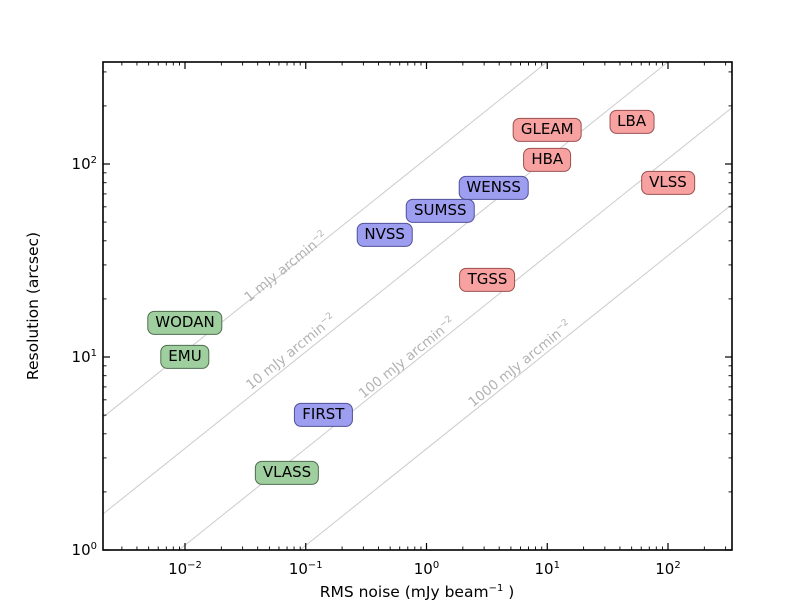 The image size is (812, 612). Describe the element at coordinates (440, 211) in the screenshot. I see `survey-box-sumss: SUMSS` at that location.